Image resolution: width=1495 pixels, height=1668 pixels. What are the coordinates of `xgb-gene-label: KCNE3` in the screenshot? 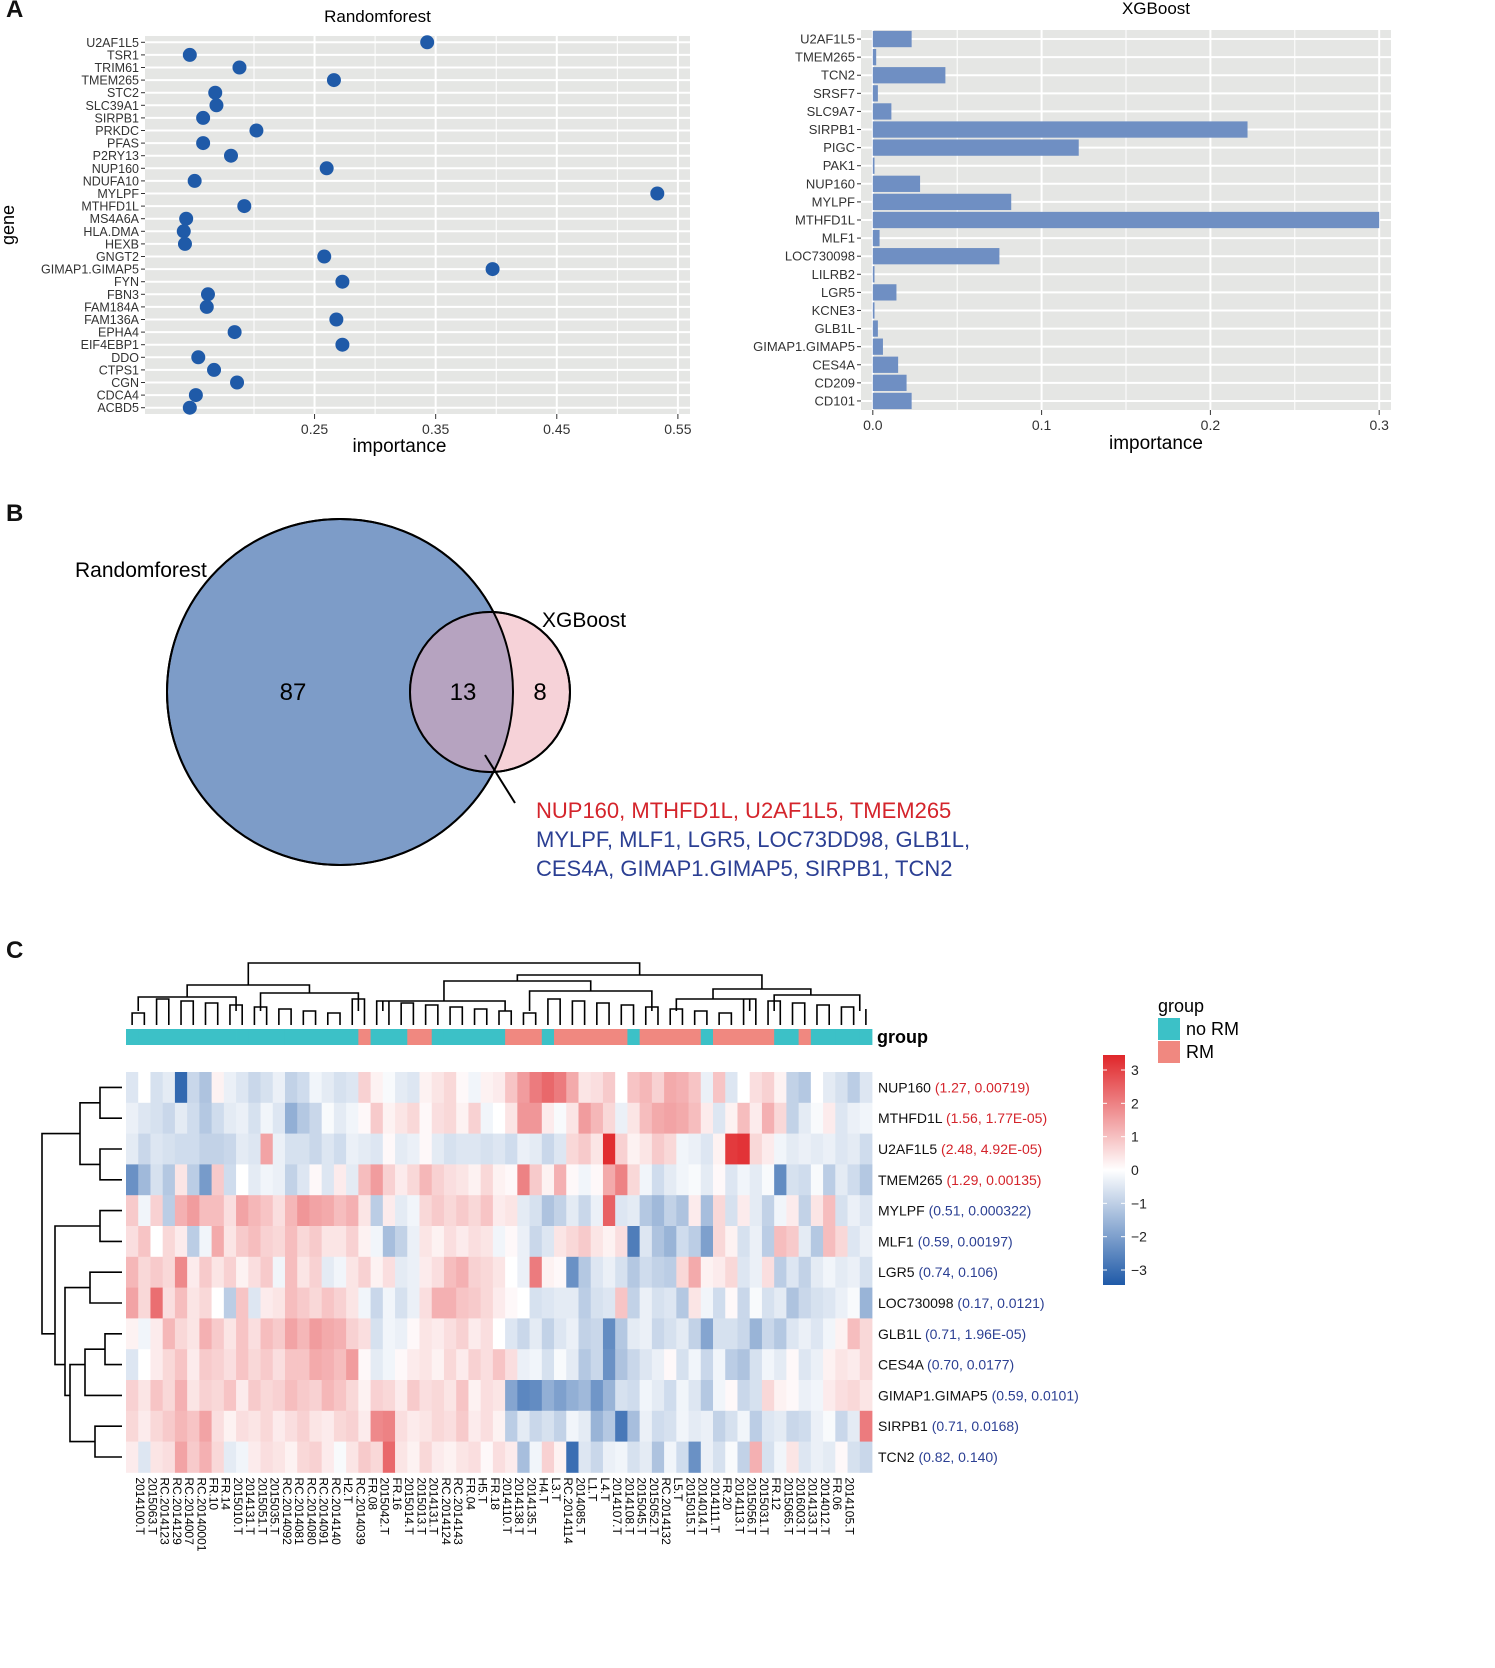 It's located at (833, 310).